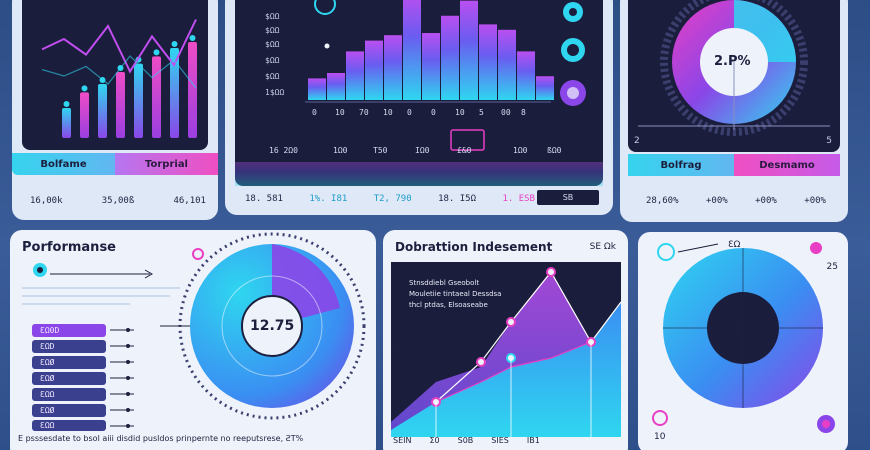  I want to click on x-label-1: 0, so click(314, 112).